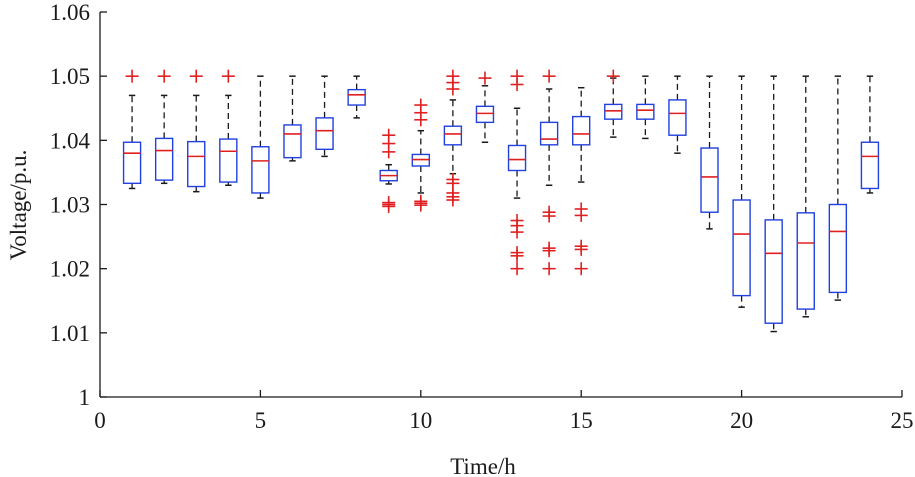 The height and width of the screenshot is (477, 915). What do you see at coordinates (18, 205) in the screenshot?
I see `y-axis-title: Voltage/p.u.` at bounding box center [18, 205].